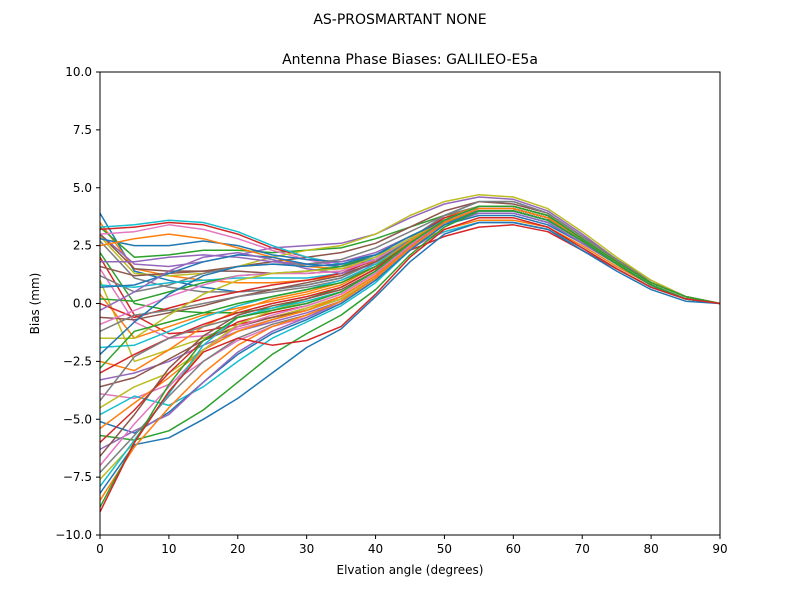 This screenshot has height=600, width=800. What do you see at coordinates (582, 549) in the screenshot?
I see `x-tick-label: 70` at bounding box center [582, 549].